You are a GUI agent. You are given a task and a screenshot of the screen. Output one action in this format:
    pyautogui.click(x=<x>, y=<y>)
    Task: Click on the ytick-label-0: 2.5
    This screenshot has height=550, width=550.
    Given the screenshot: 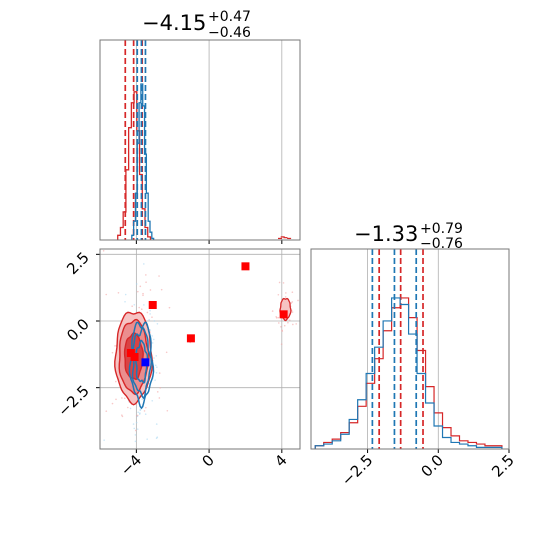 What is the action you would take?
    pyautogui.click(x=78, y=263)
    